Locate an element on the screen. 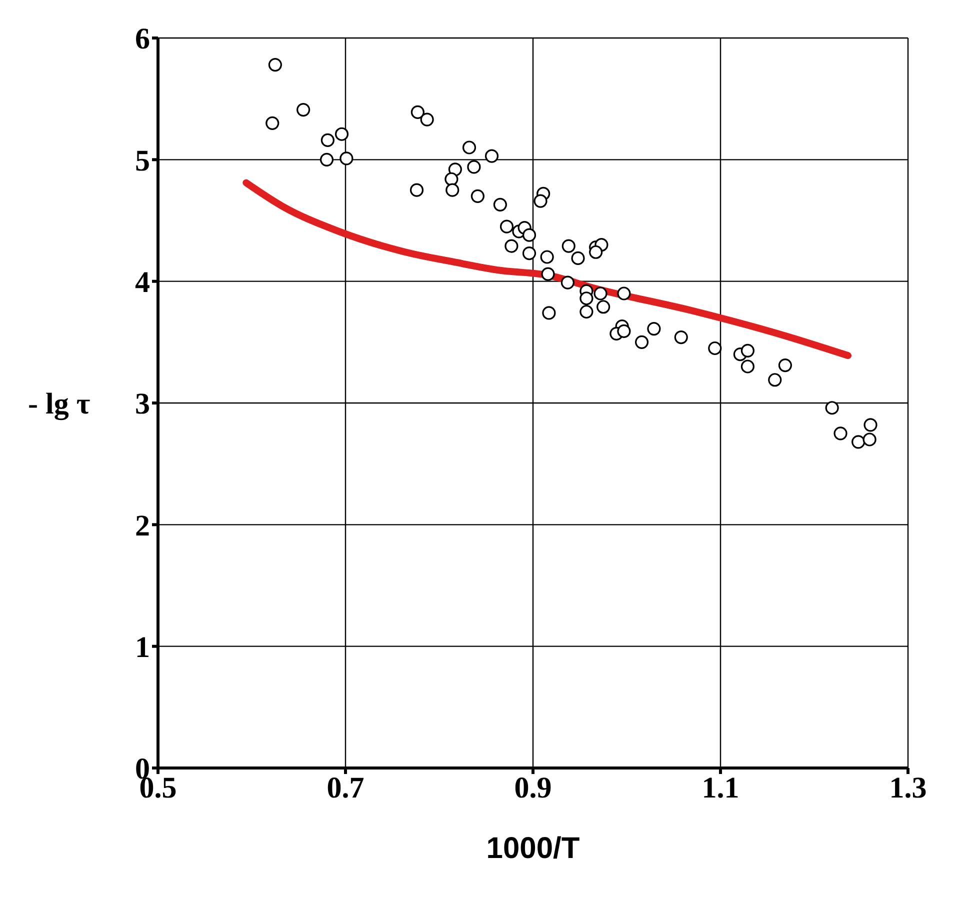 The image size is (956, 903). y-tick-label: 5 is located at coordinates (142, 161).